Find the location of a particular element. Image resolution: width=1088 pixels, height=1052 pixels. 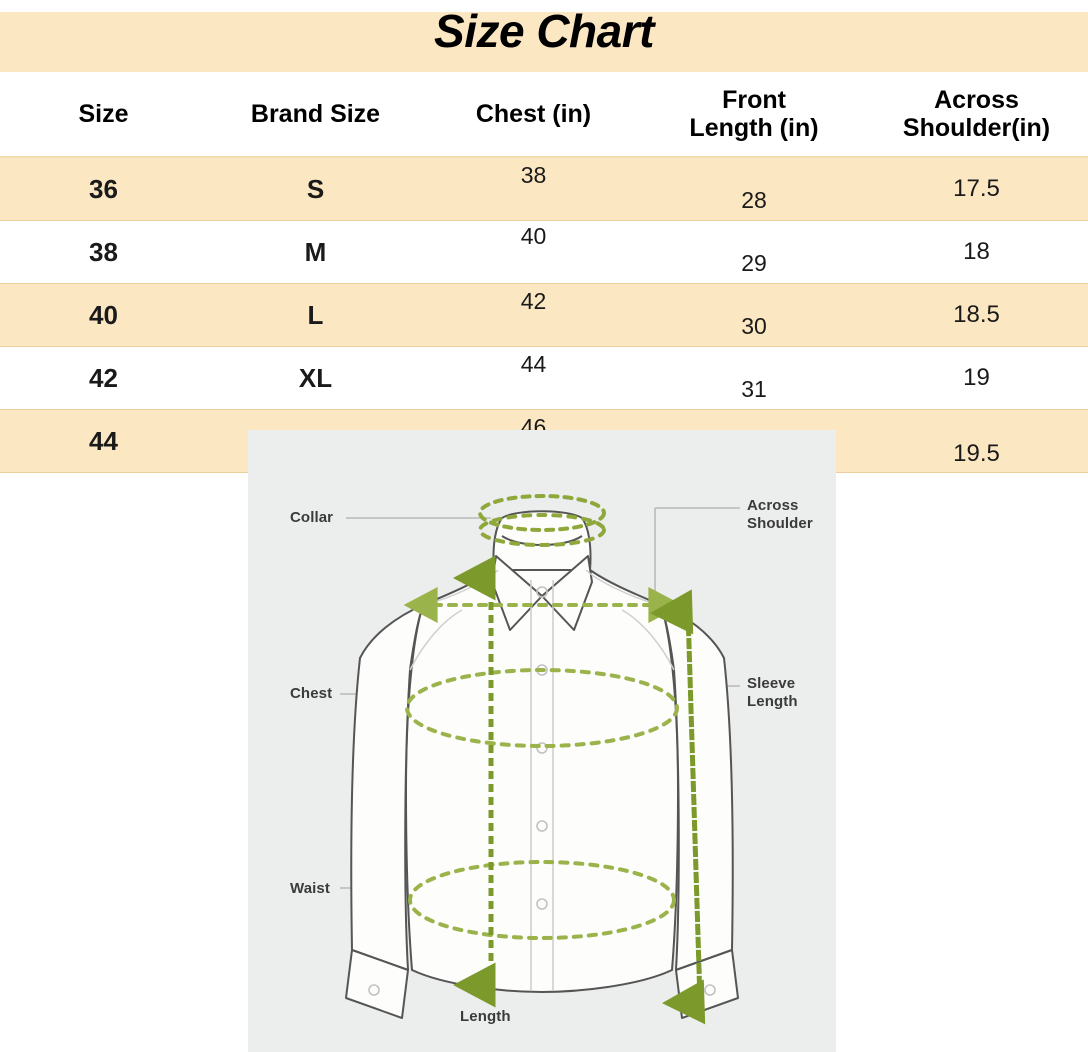

cell-size: 36 is located at coordinates (103, 189).